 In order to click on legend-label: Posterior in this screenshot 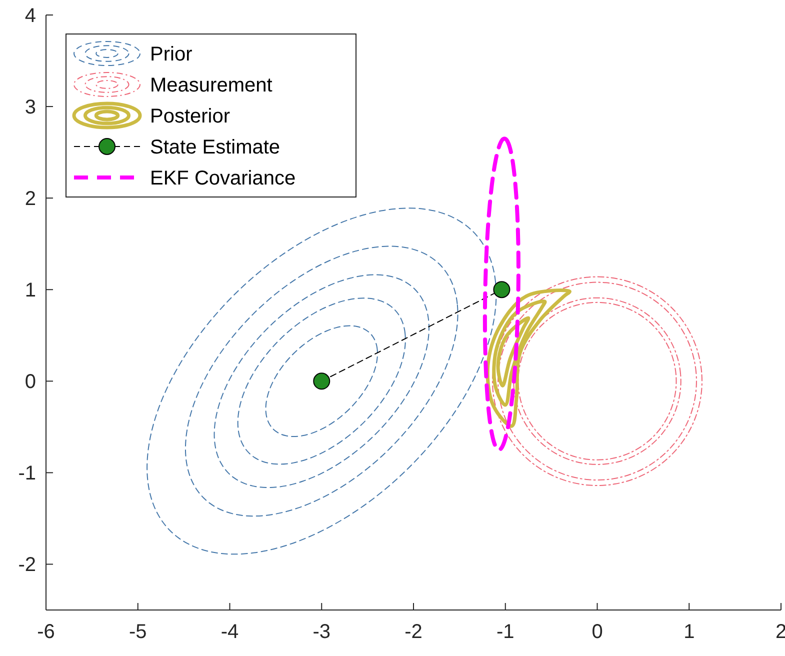, I will do `click(190, 117)`.